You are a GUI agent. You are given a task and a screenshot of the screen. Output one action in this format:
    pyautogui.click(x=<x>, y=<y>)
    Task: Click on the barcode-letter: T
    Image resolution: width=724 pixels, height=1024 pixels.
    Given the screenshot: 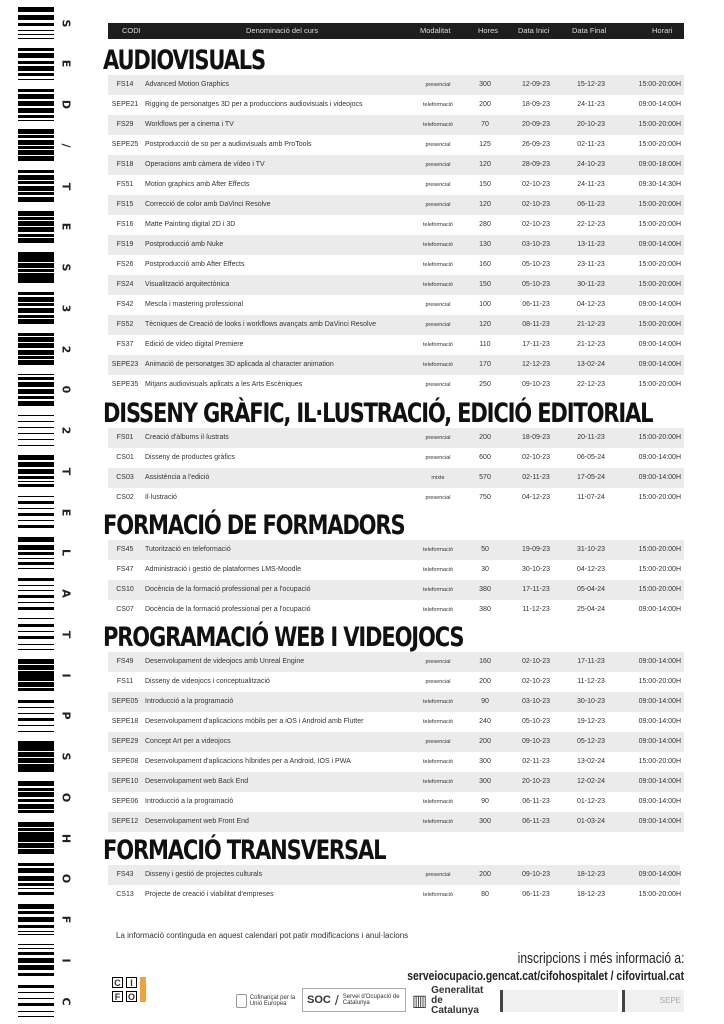 What is the action you would take?
    pyautogui.click(x=66, y=634)
    